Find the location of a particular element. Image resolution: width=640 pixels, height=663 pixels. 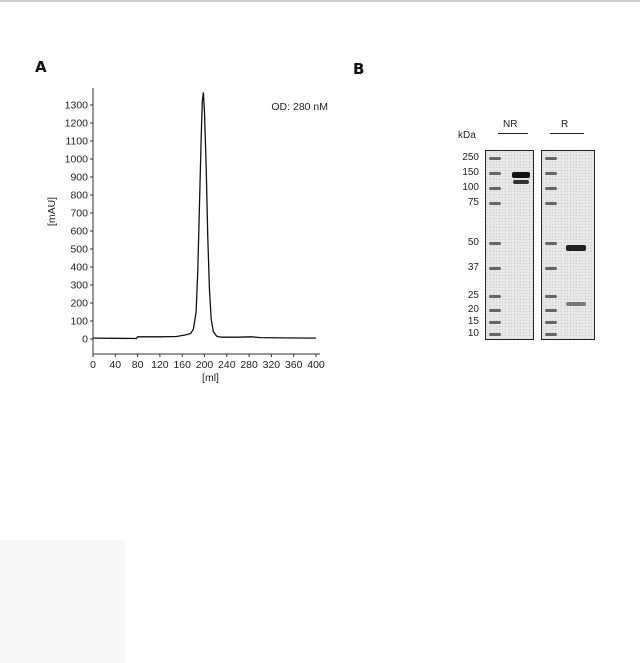

y-tick-label: 0 is located at coordinates (85, 340).